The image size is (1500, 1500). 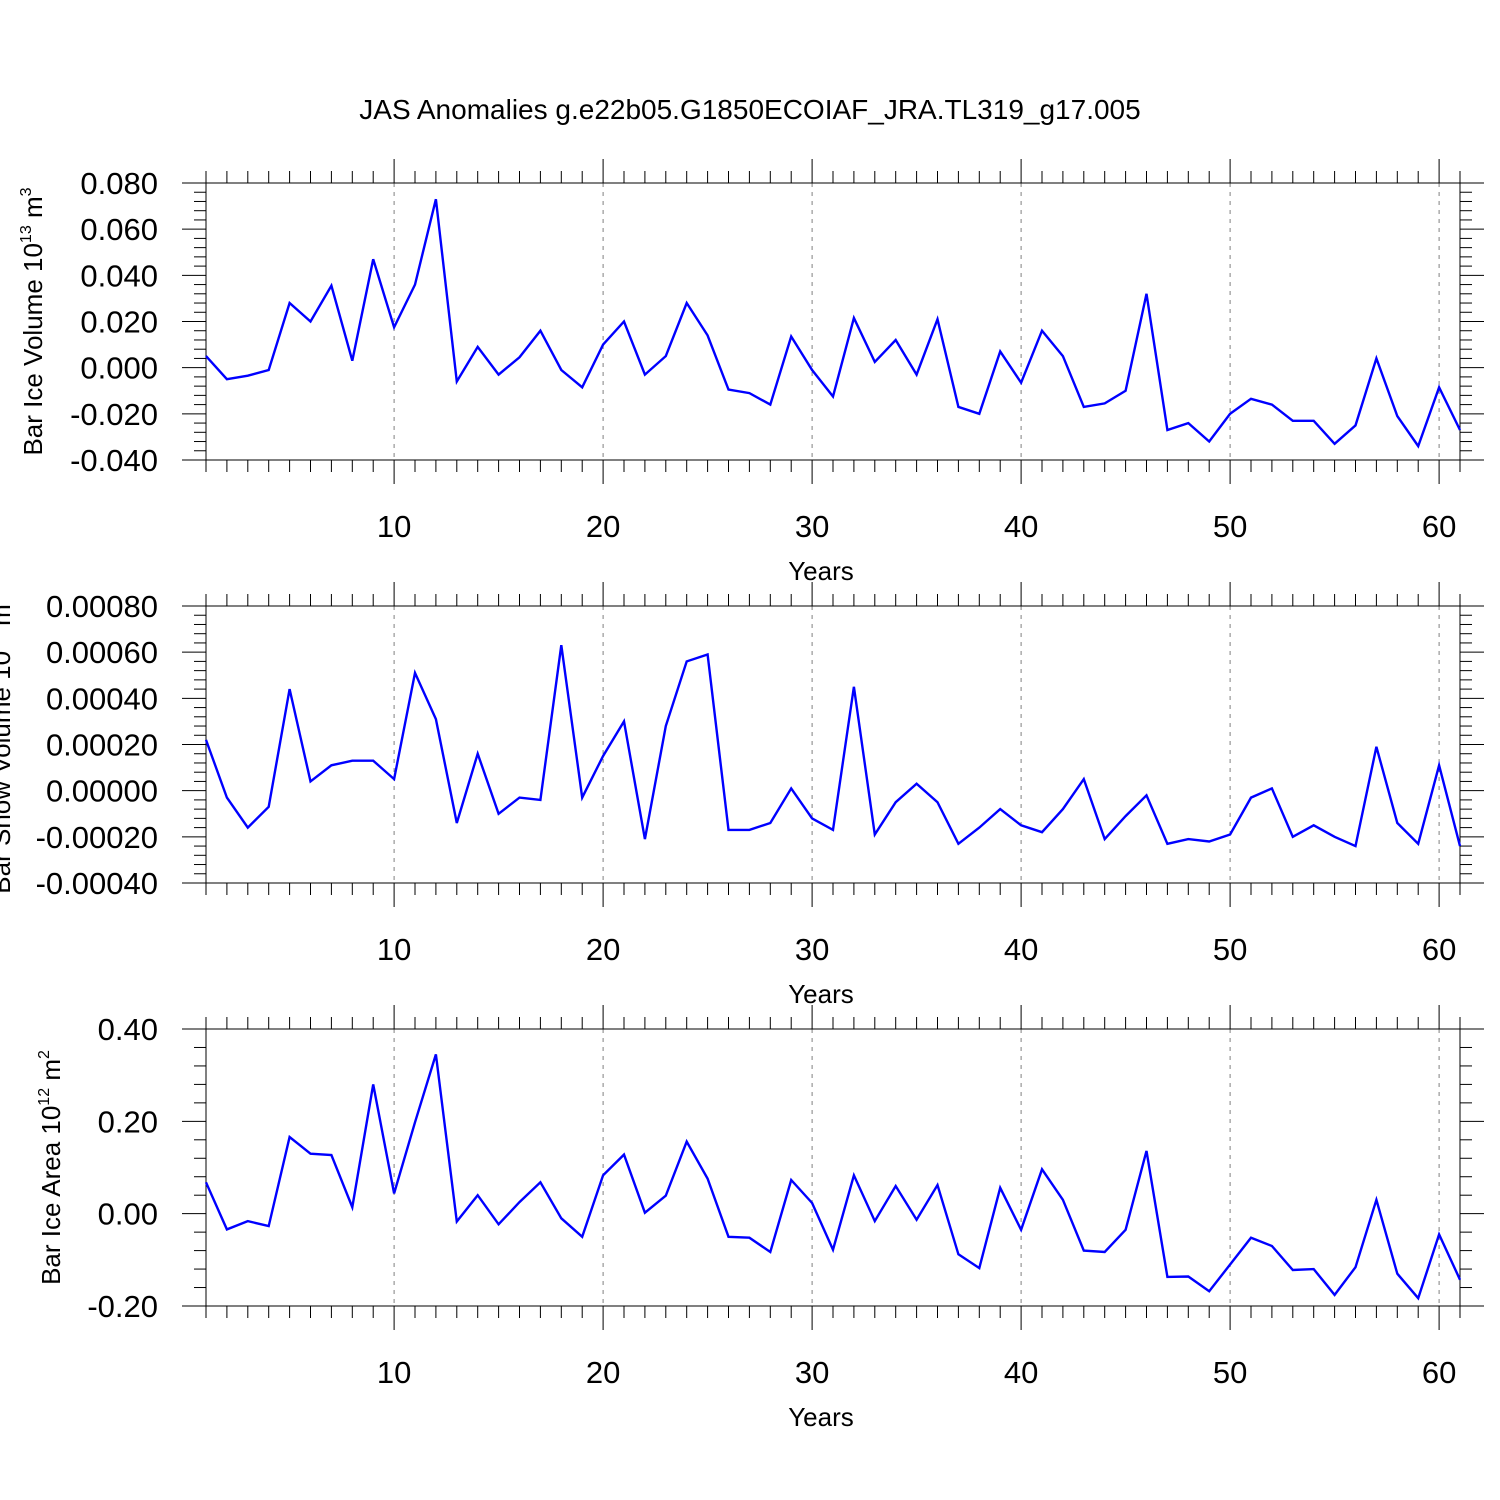 What do you see at coordinates (1, 599) in the screenshot?
I see `y-axis-label-superscript: 3` at bounding box center [1, 599].